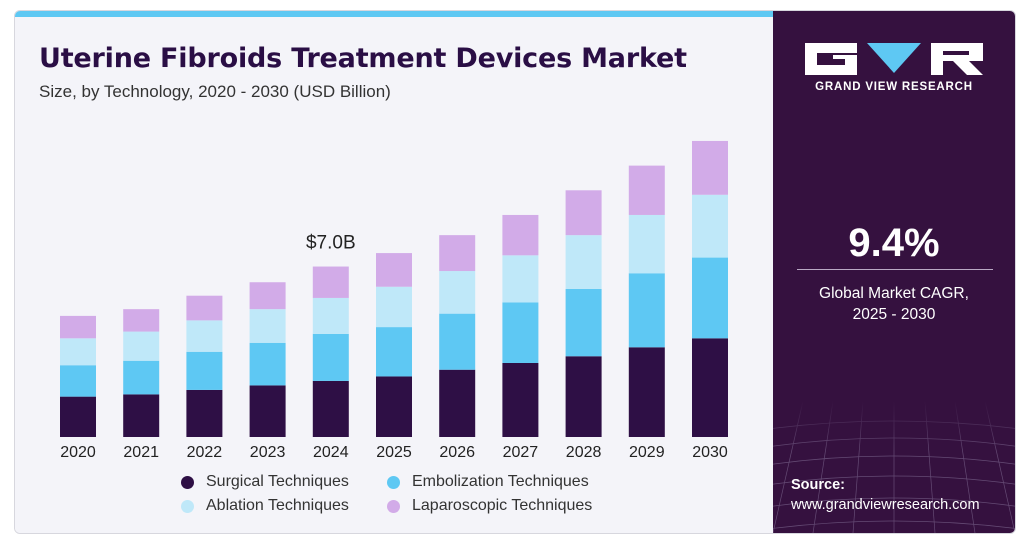  I want to click on x-tick-label: 2020, so click(78, 452).